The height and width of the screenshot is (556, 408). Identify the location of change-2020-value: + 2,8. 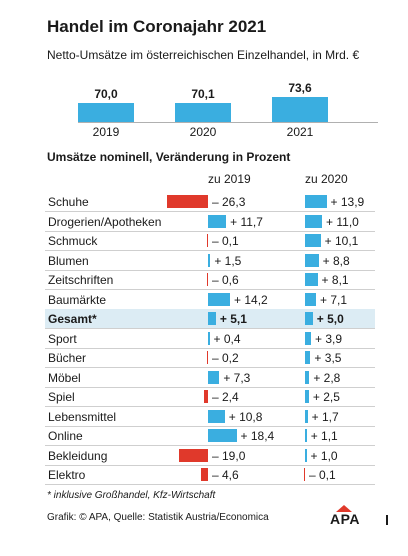
(327, 377).